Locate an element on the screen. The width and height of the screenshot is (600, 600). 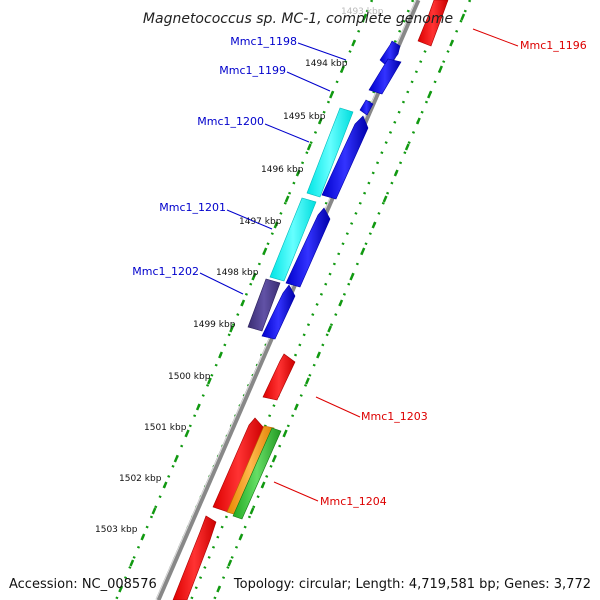
gene-arrow-small is located at coordinates (366, 107).